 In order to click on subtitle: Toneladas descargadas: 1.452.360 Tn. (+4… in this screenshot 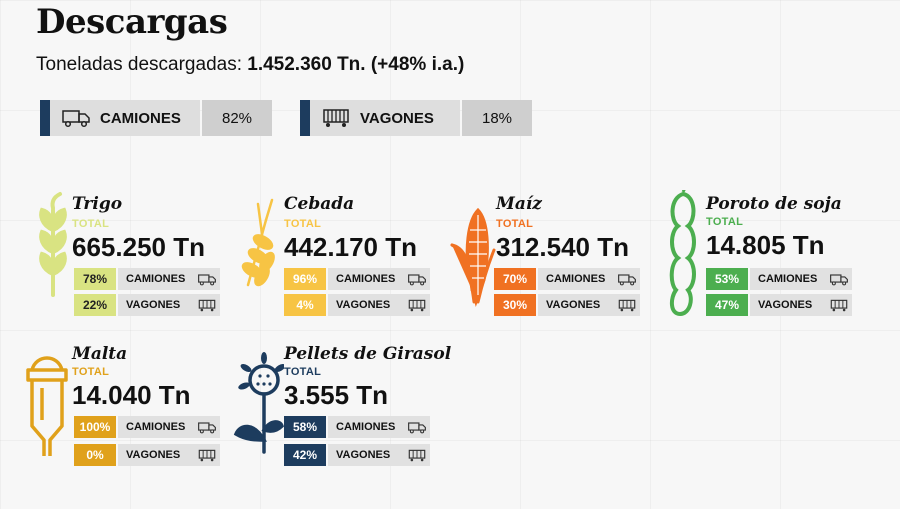, I will do `click(250, 65)`.